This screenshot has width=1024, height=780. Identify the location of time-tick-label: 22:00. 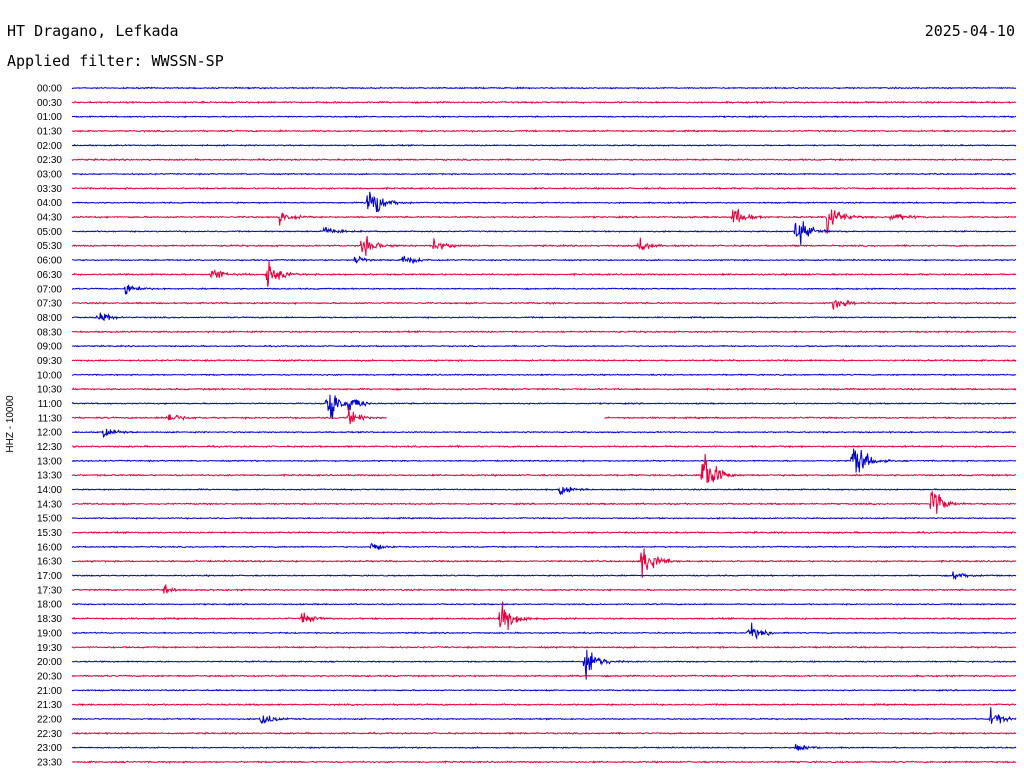
(49, 719).